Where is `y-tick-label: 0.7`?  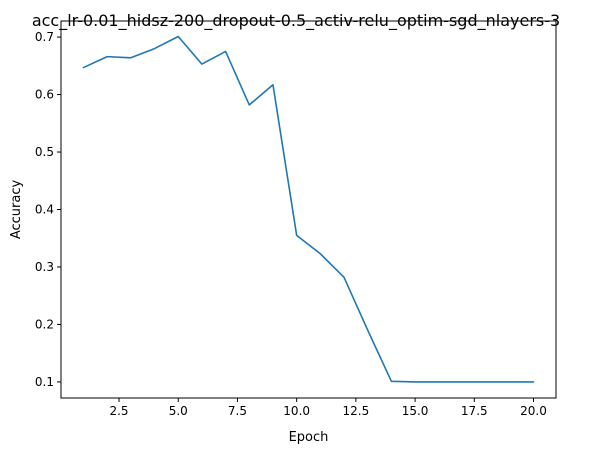
y-tick-label: 0.7 is located at coordinates (44, 37).